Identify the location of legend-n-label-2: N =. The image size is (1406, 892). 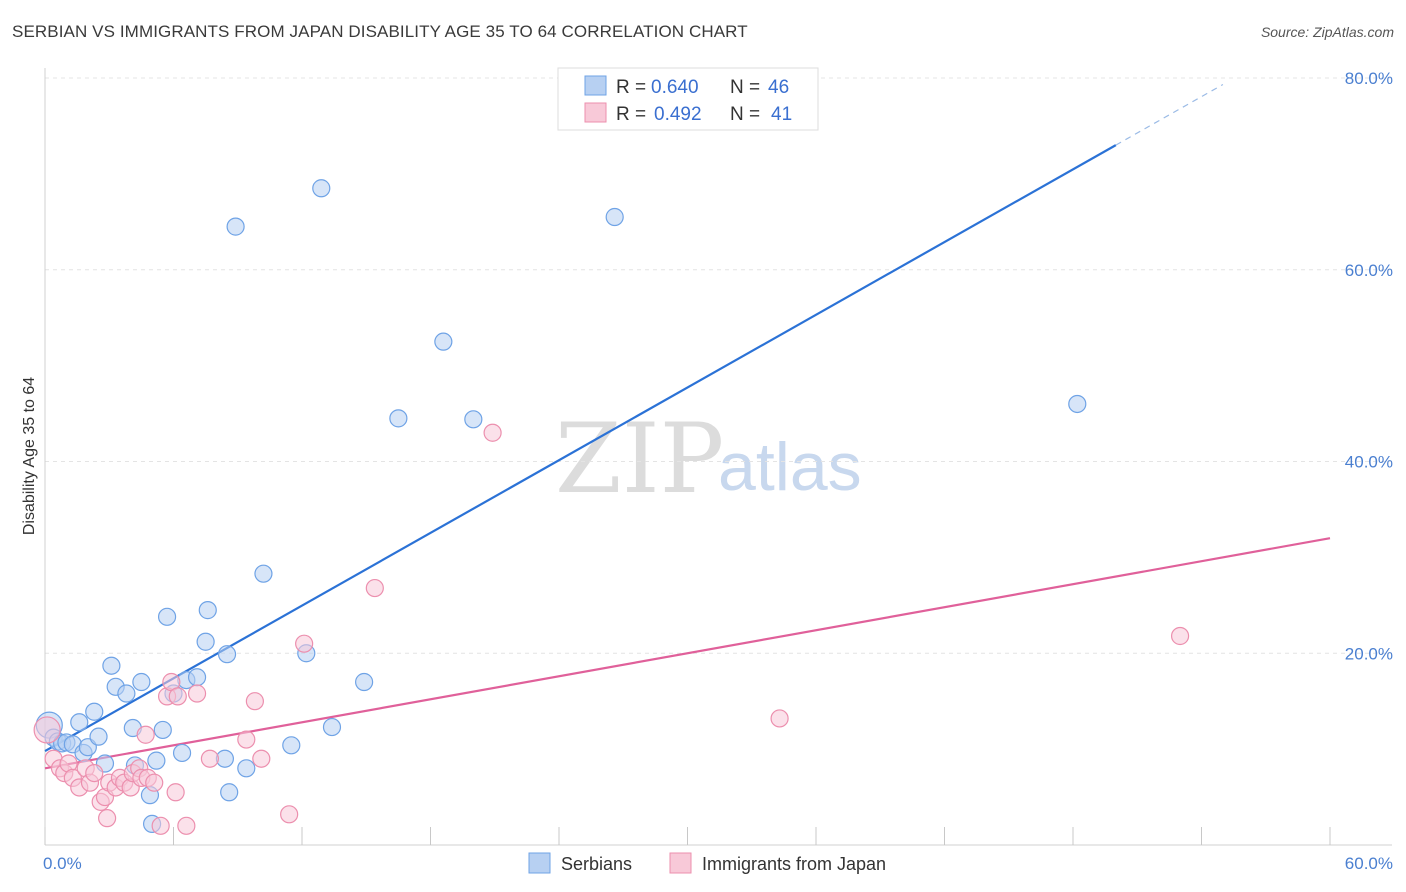
(745, 114).